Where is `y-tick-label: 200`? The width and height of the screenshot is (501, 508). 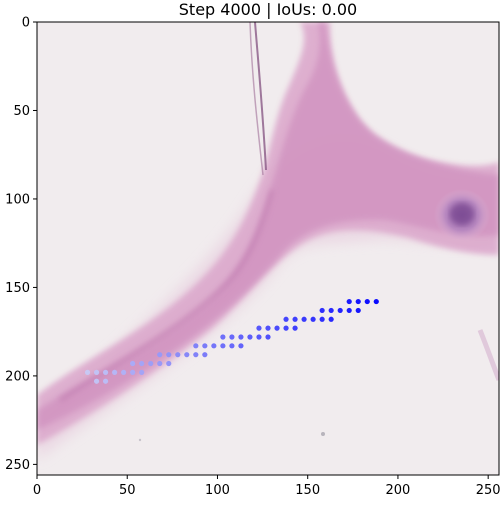
y-tick-label: 200 is located at coordinates (17, 376).